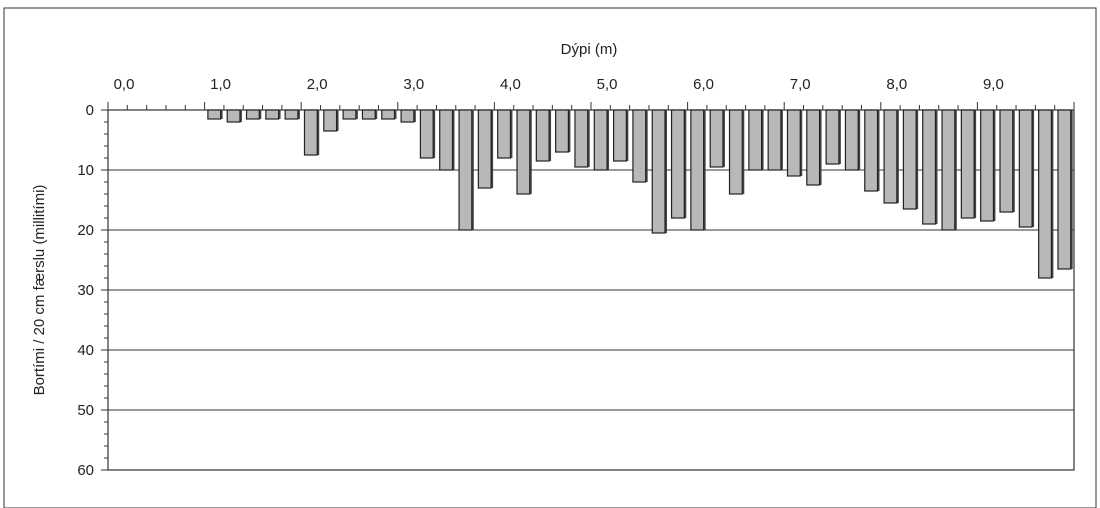 This screenshot has height=508, width=1100. Describe the element at coordinates (993, 84) in the screenshot. I see `x-tick-label: 9,0` at that location.